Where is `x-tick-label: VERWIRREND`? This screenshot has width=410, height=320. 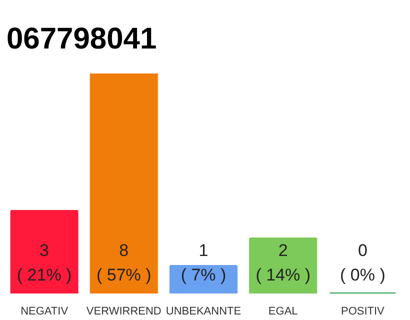
x-tick-label: VERWIRREND is located at coordinates (124, 312).